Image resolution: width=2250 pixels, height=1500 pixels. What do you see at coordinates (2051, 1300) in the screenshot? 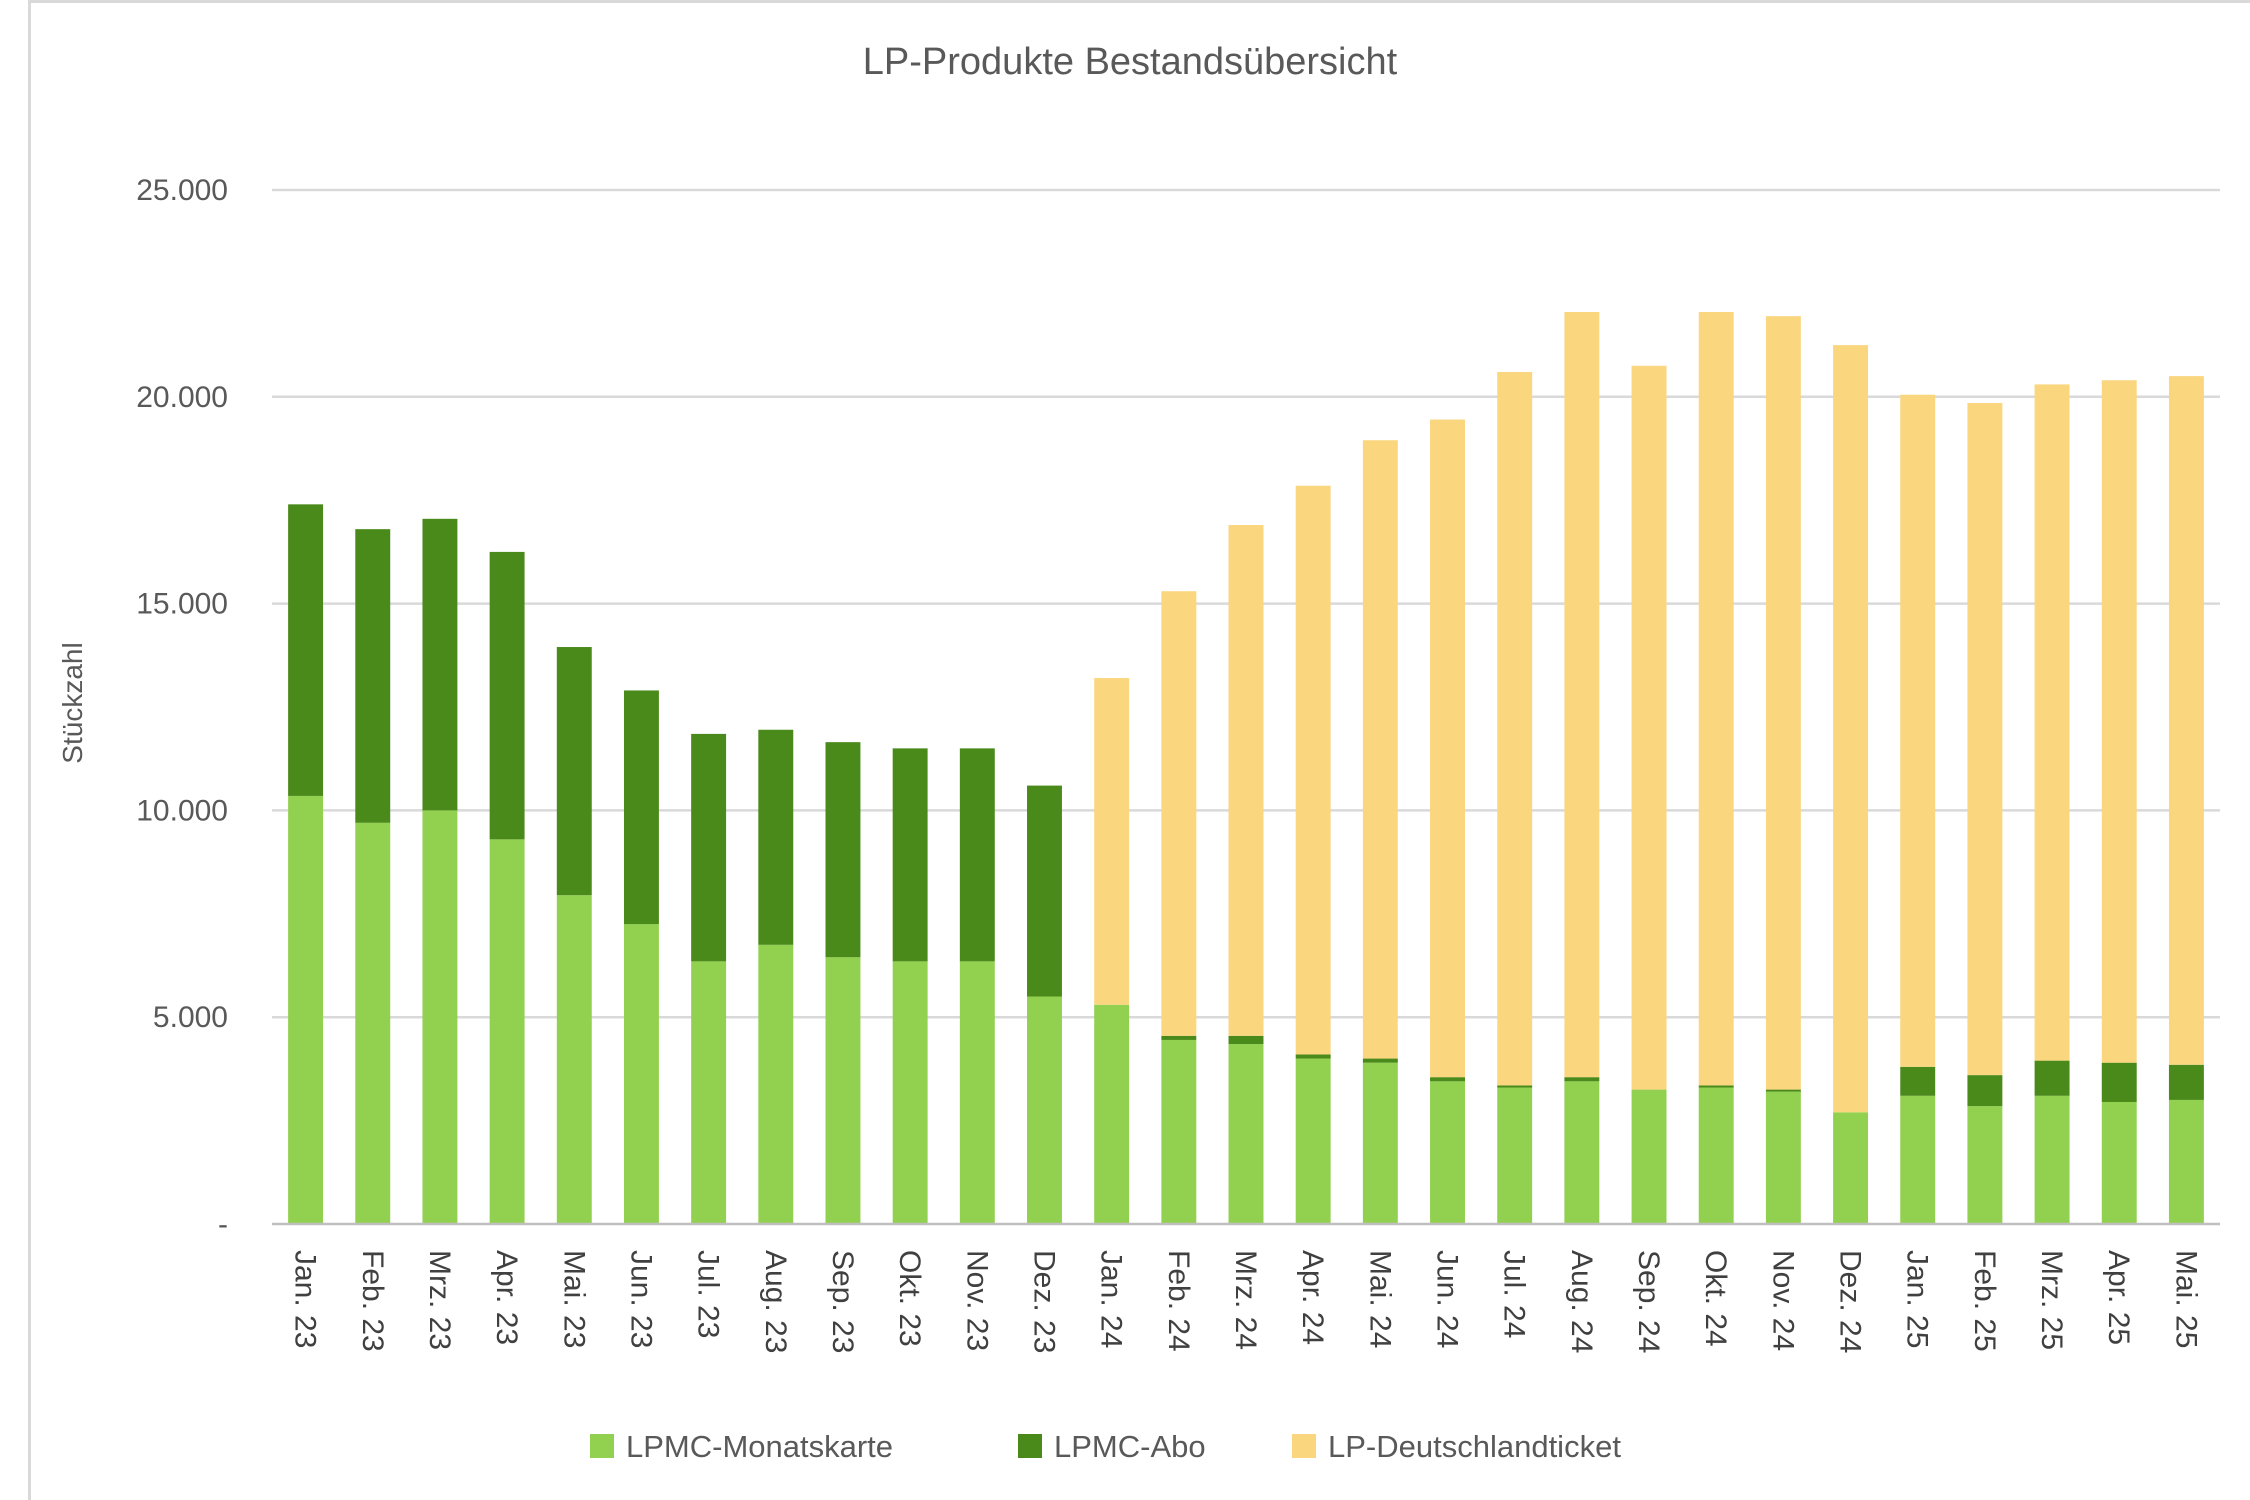
I see `x-tick-label: Mrz. 25` at bounding box center [2051, 1300].